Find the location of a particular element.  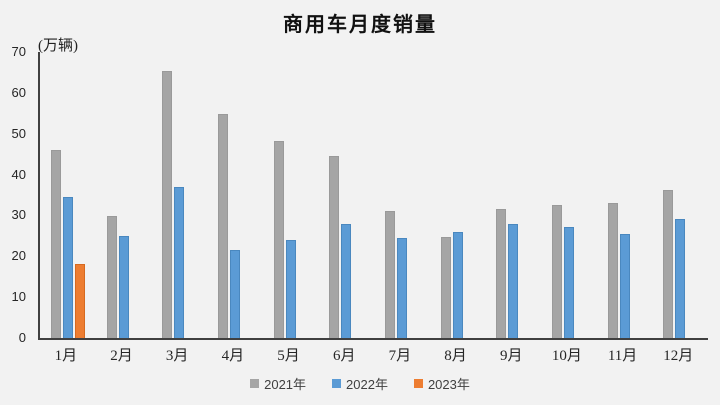

bar-2021年-4月 is located at coordinates (222, 225).